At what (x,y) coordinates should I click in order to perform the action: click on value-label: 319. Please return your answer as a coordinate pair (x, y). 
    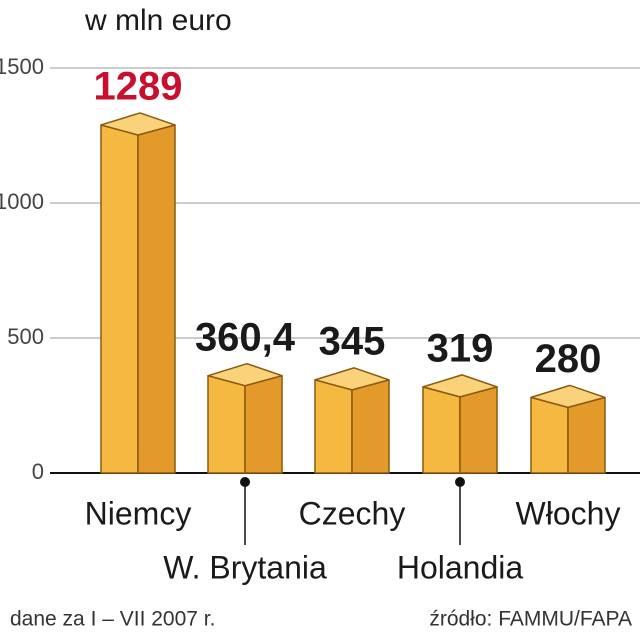
    Looking at the image, I should click on (460, 348).